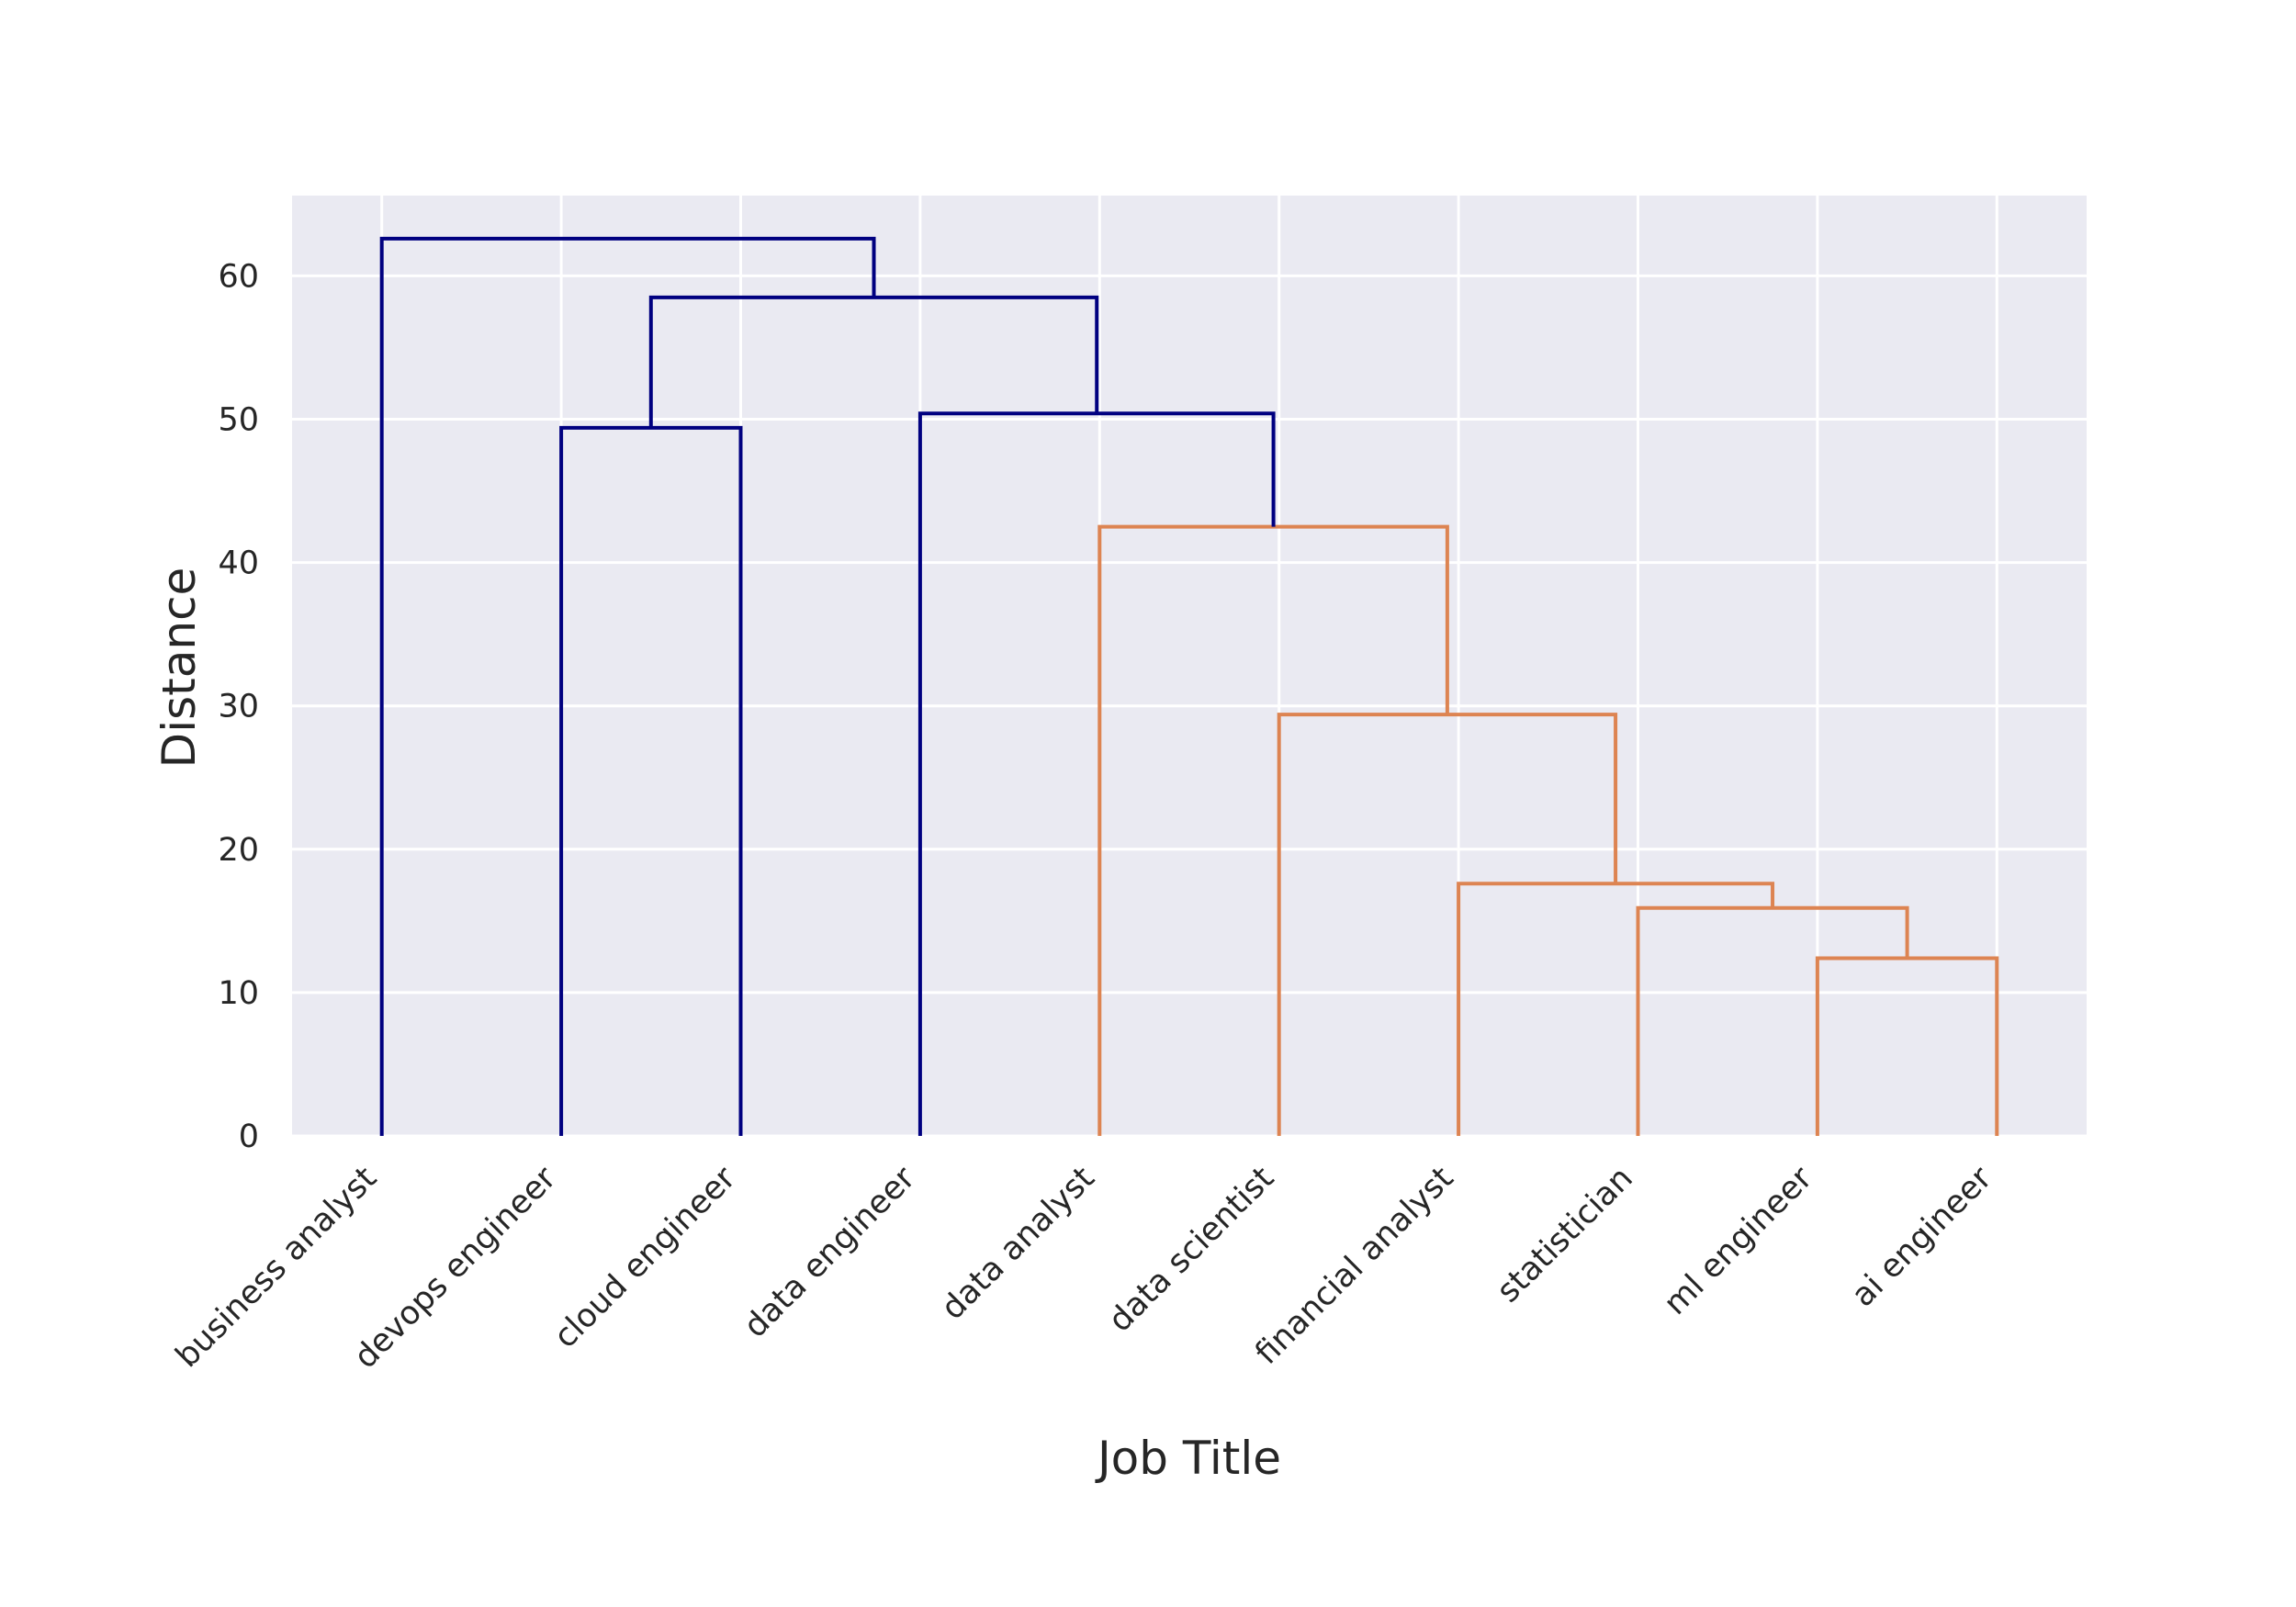  I want to click on x-tick-label: ml engineer, so click(1738, 1241).